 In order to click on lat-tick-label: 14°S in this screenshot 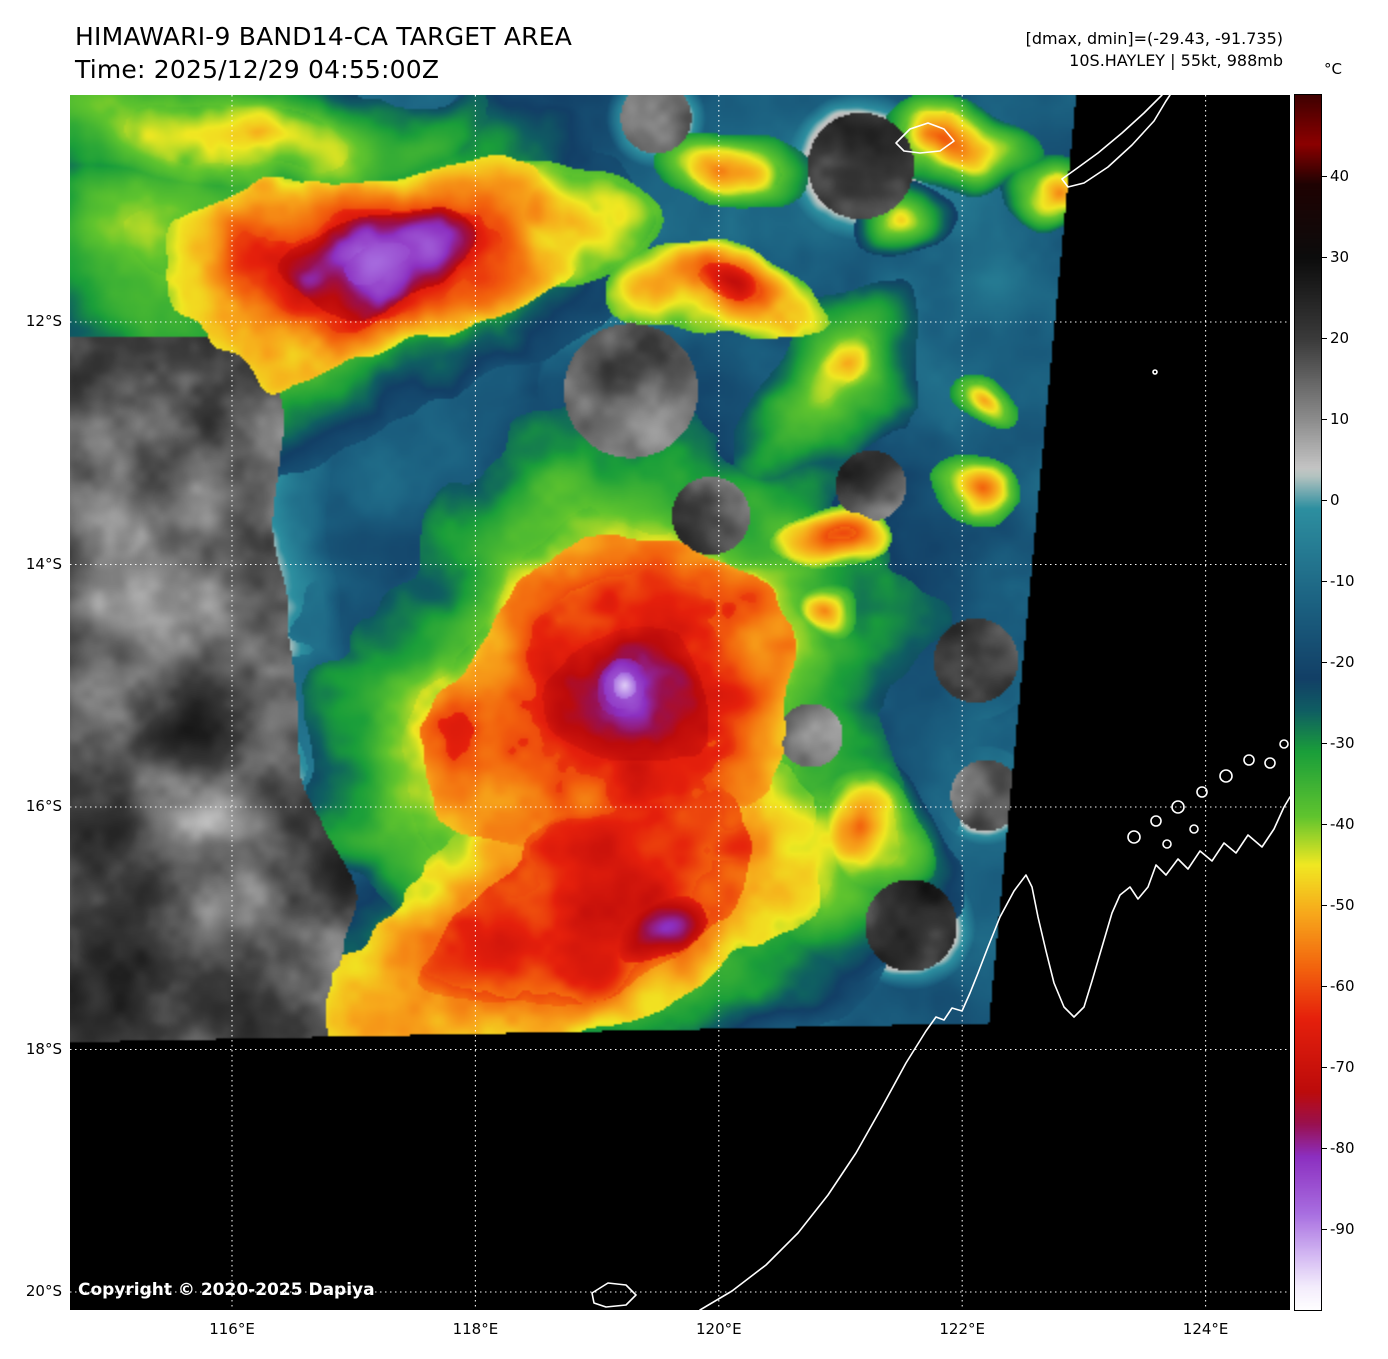, I will do `click(43, 563)`.